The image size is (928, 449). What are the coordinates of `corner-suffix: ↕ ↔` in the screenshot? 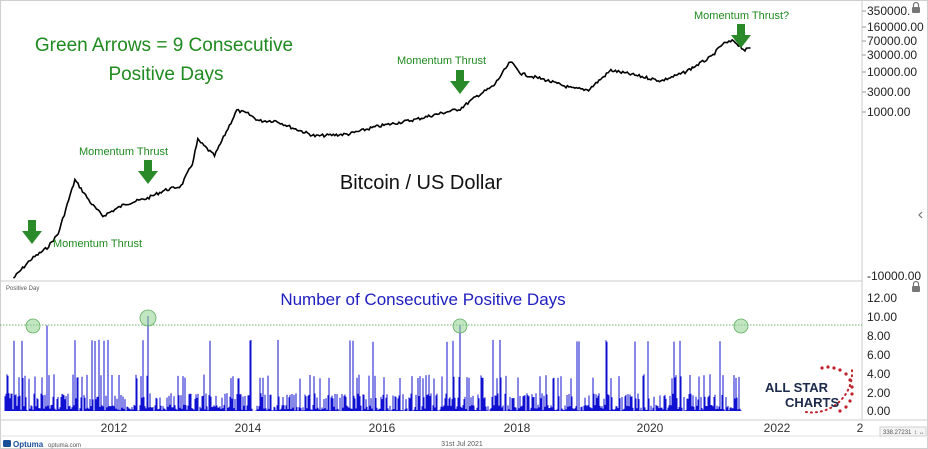 It's located at (919, 433).